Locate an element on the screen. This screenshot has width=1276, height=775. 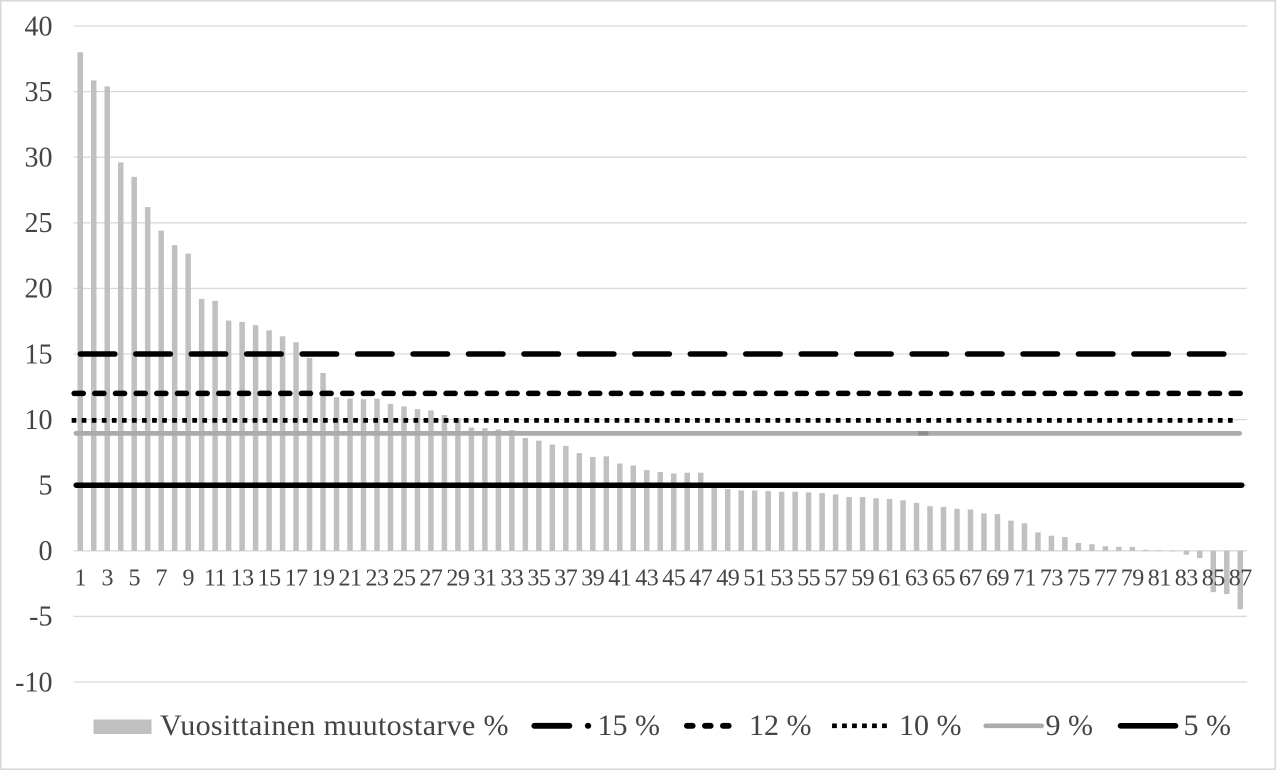
svg-text: 27 is located at coordinates (431, 579).